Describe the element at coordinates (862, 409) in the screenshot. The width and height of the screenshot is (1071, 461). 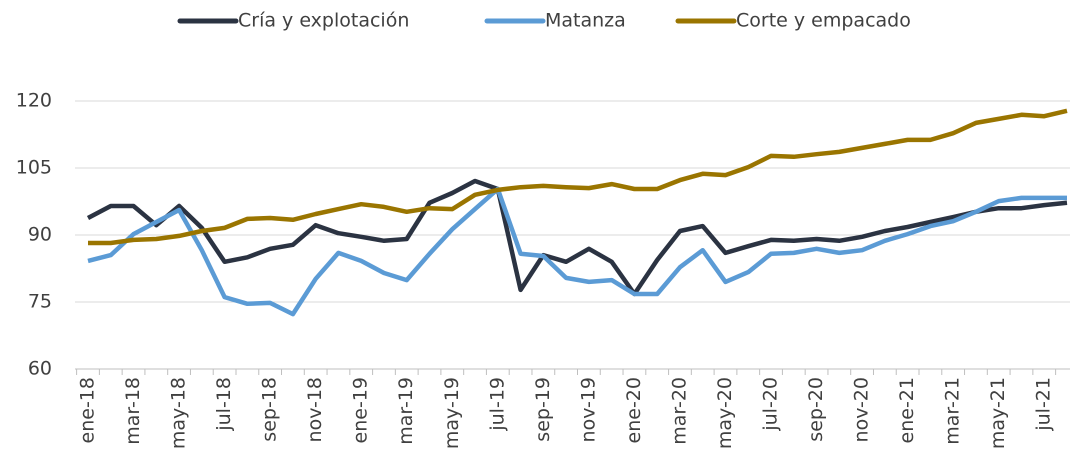
I see `x-tick-label: nov-20` at that location.